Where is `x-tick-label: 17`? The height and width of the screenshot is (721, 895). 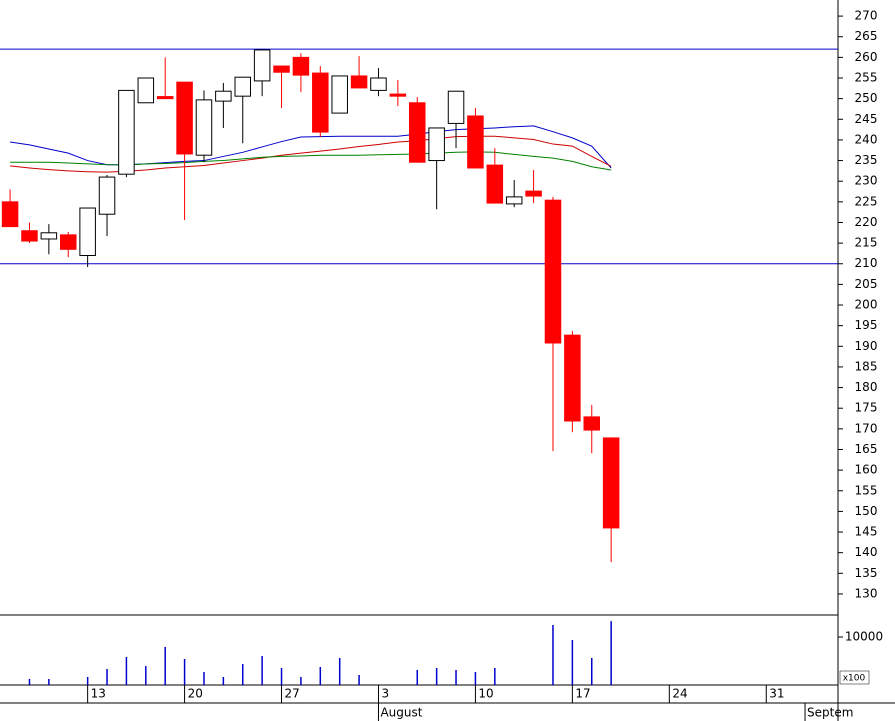 x-tick-label: 17 is located at coordinates (582, 694).